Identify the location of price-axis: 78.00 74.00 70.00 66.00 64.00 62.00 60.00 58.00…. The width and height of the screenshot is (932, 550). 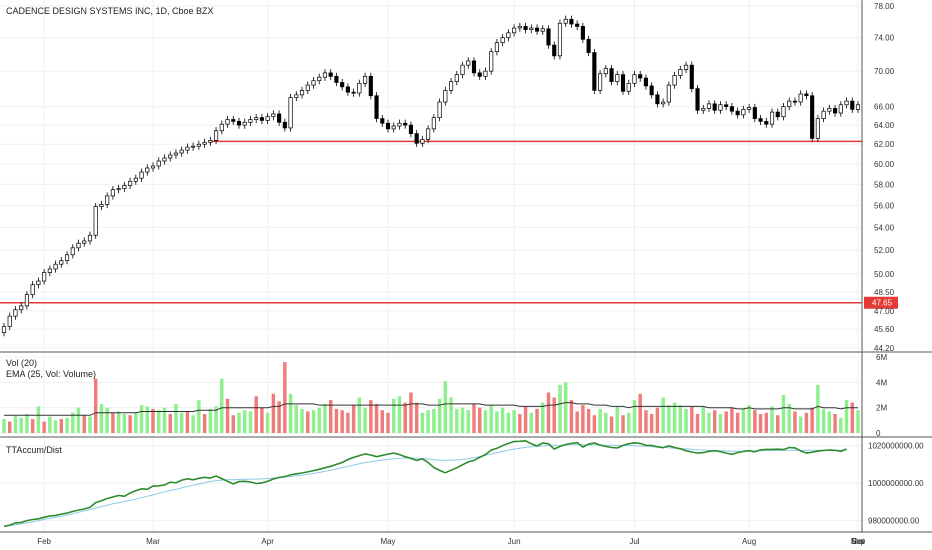
(884, 177).